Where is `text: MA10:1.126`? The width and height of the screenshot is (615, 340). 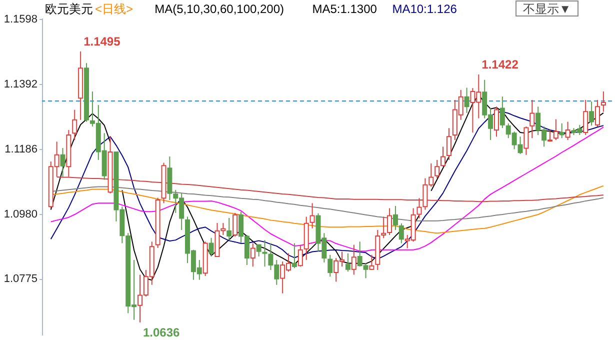
text: MA10:1.126 is located at coordinates (425, 9).